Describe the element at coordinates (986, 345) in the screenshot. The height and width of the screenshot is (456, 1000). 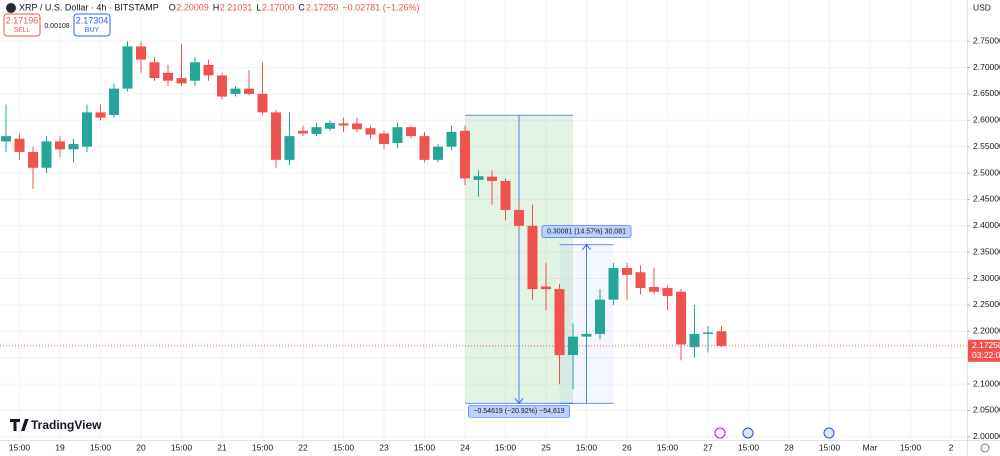
I see `last-price-label: 2.17250` at that location.